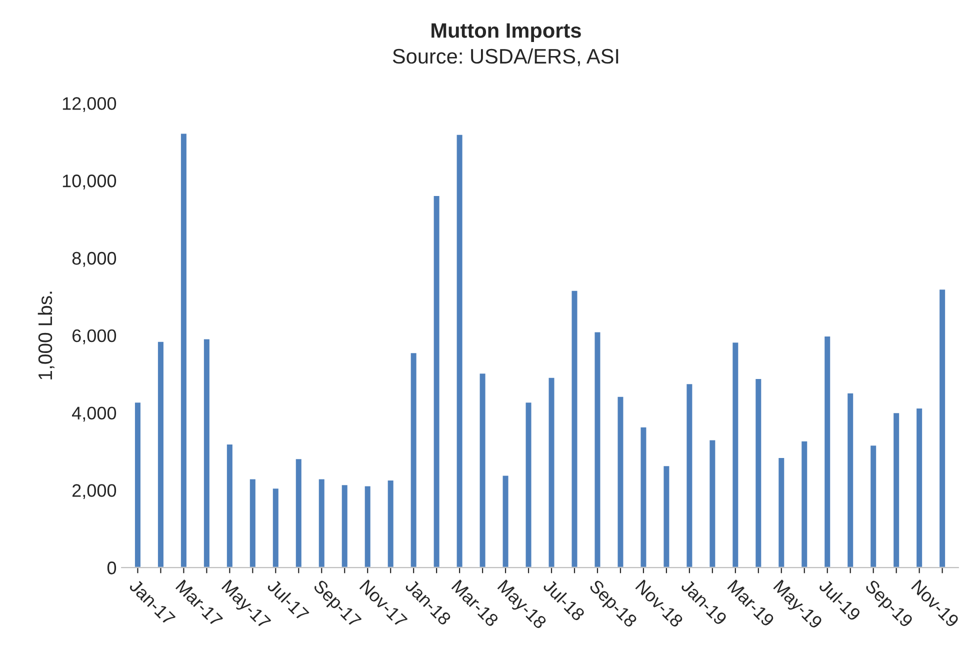  Describe the element at coordinates (94, 492) in the screenshot. I see `y-tick-label: 2,000` at that location.